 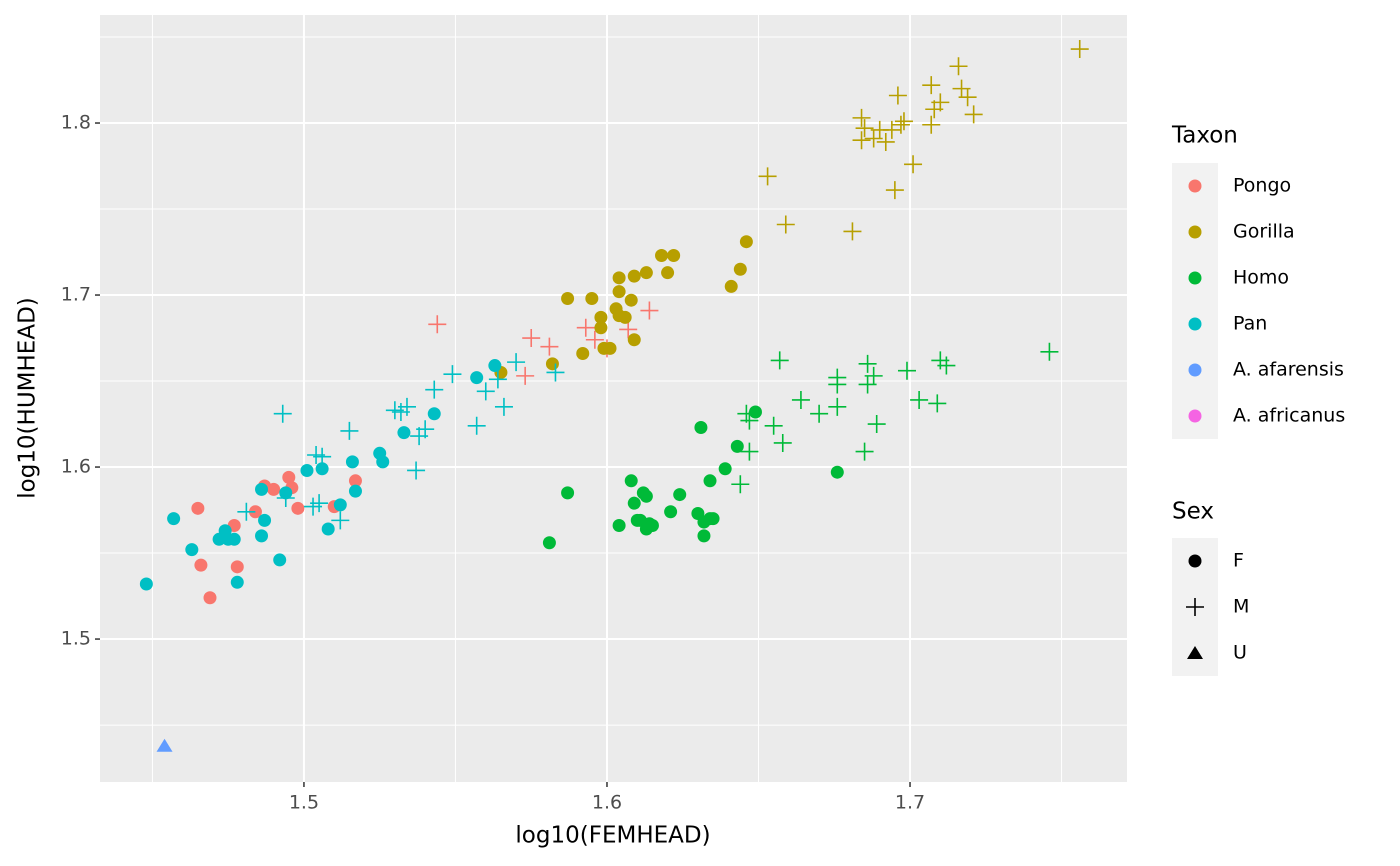 I want to click on legend-label: Pan, so click(x=1250, y=324).